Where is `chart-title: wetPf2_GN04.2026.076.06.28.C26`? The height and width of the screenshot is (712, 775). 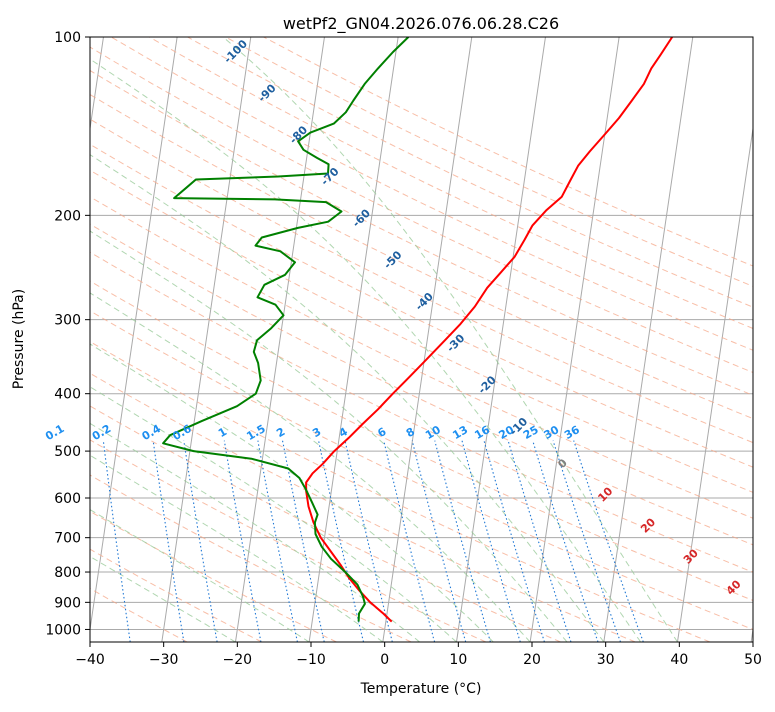
chart-title: wetPf2_GN04.2026.076.06.28.C26 is located at coordinates (421, 24).